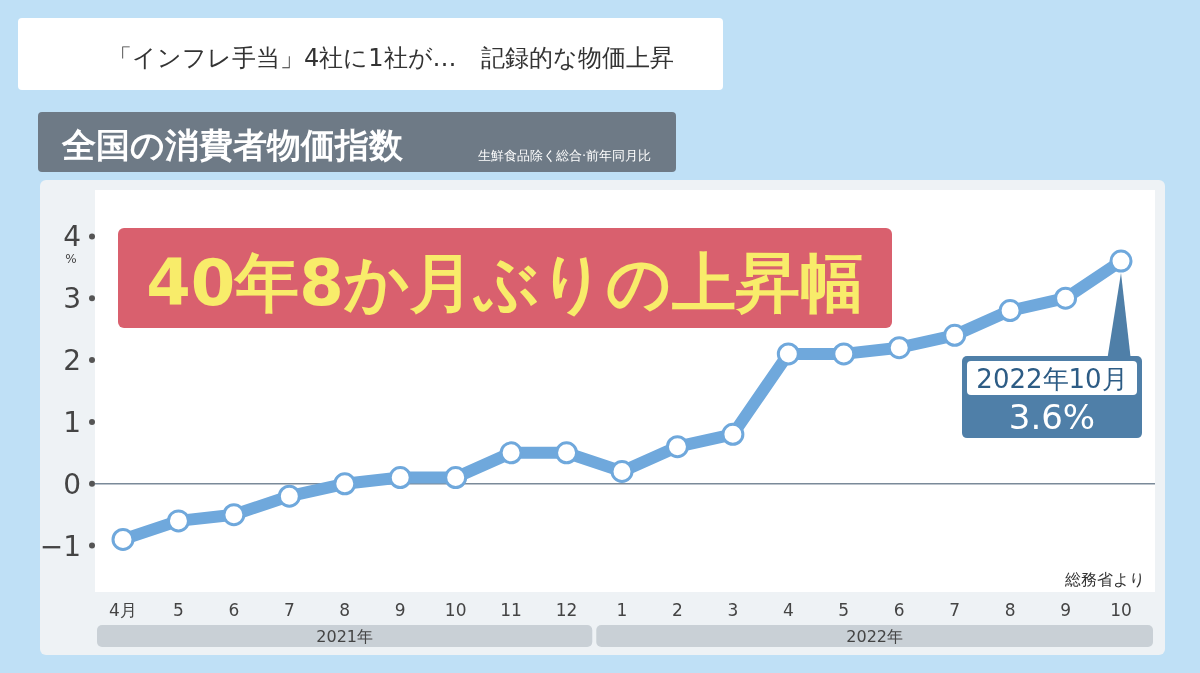 Image resolution: width=1200 pixels, height=673 pixels. What do you see at coordinates (511, 610) in the screenshot?
I see `x-tick-label: 11` at bounding box center [511, 610].